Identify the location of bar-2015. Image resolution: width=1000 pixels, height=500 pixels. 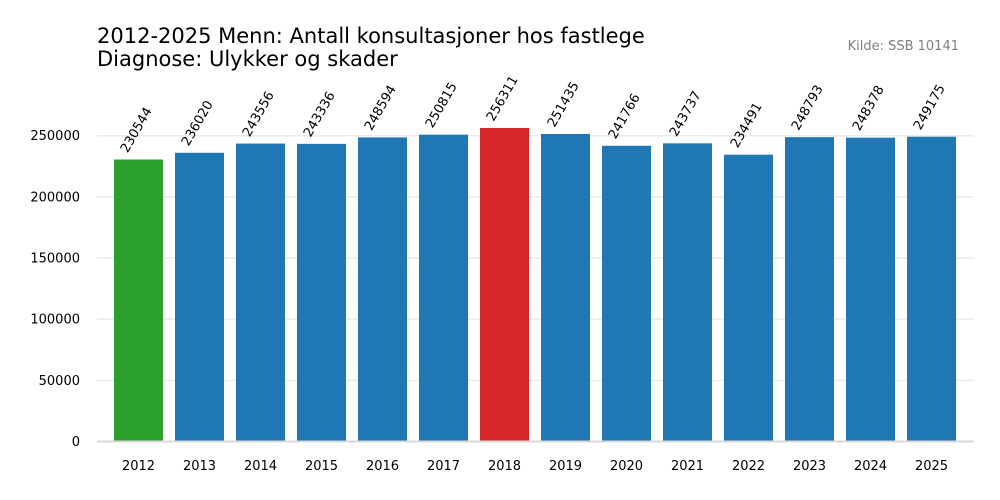
(321, 292).